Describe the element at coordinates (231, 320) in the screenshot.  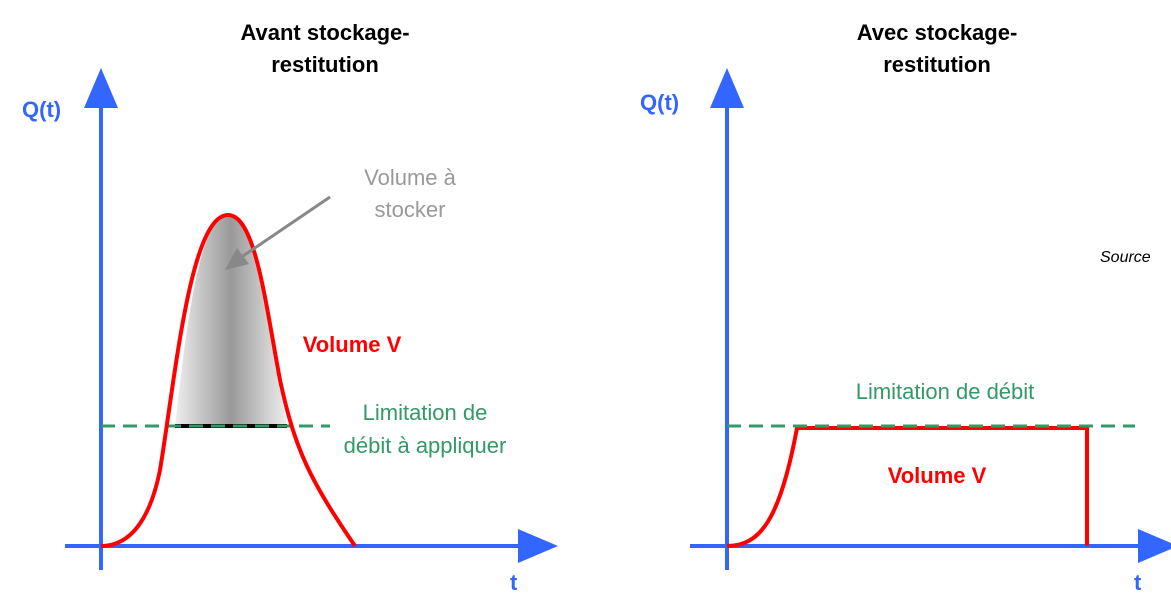
I see `stored-volume` at that location.